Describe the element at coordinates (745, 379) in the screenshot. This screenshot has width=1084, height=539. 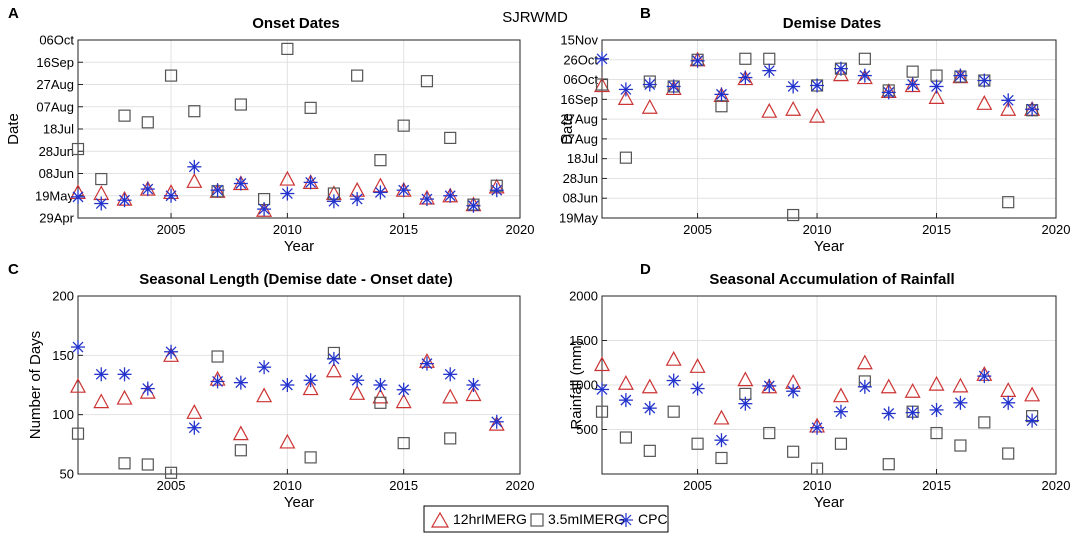
I see `point-12hrimerg-2007` at that location.